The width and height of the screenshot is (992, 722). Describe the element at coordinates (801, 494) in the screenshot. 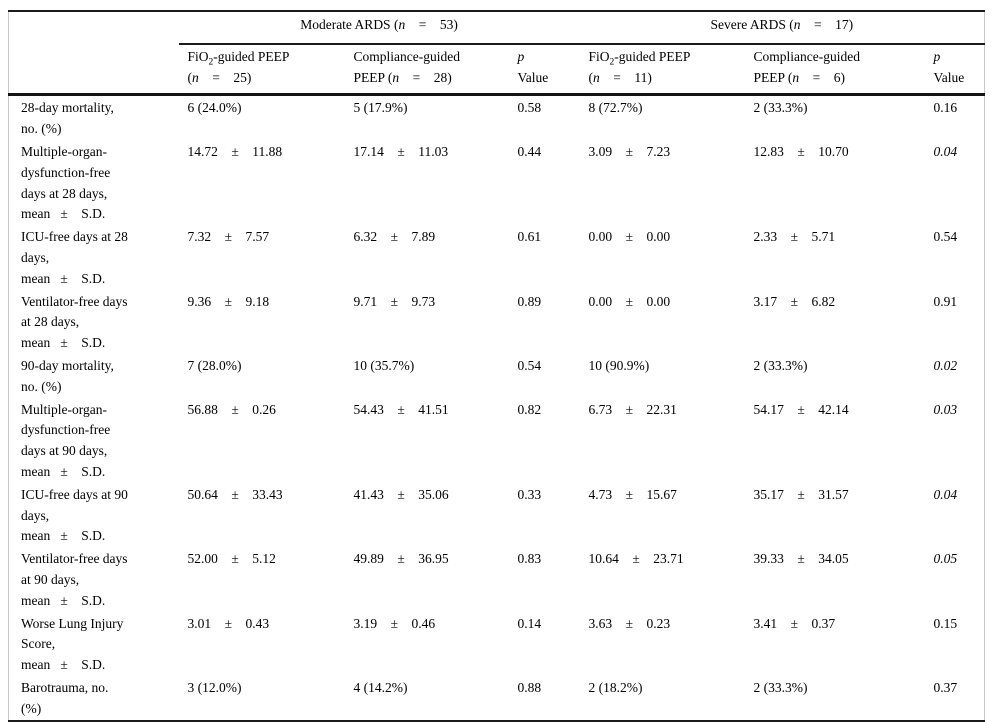

I see `cell-compliance-severe: 35.17 ± 31.57` at that location.